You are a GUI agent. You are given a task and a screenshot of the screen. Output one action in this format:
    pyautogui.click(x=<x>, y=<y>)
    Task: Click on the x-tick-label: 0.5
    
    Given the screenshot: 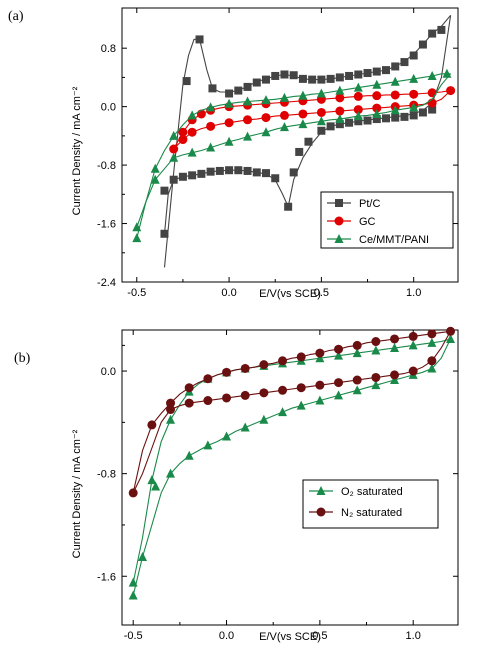 What is the action you would take?
    pyautogui.click(x=319, y=636)
    